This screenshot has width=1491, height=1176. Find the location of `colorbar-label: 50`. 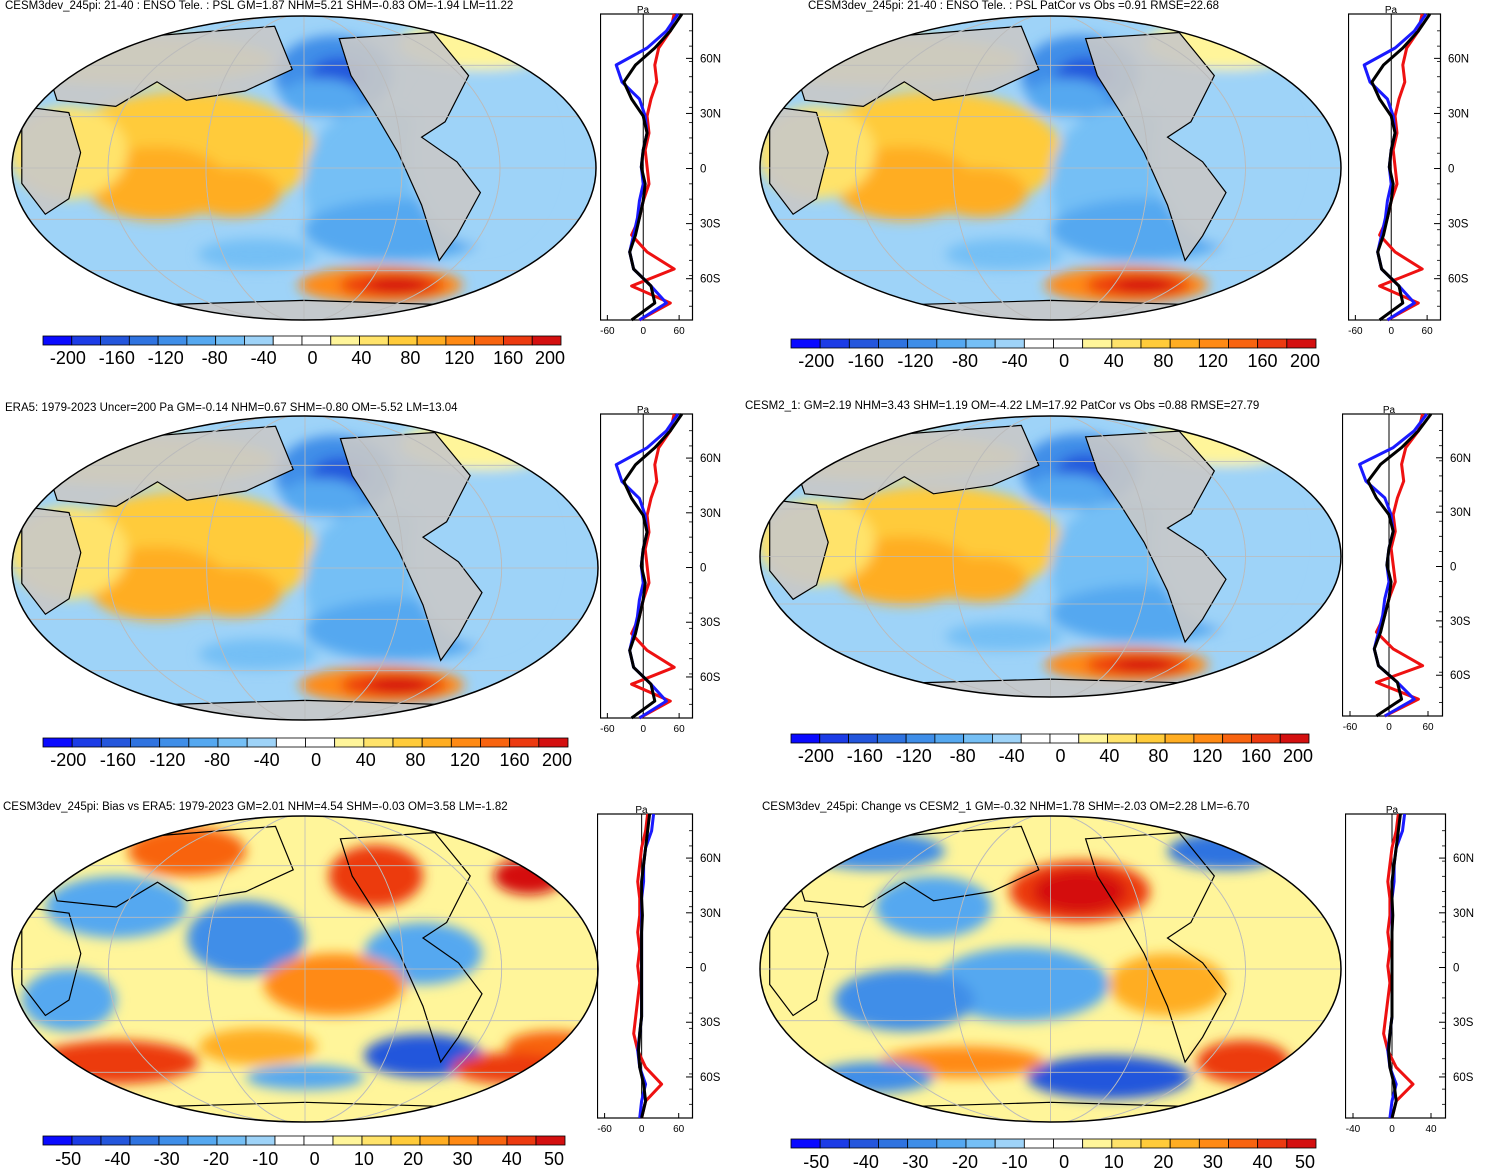

colorbar-label: 50 is located at coordinates (1305, 1162).